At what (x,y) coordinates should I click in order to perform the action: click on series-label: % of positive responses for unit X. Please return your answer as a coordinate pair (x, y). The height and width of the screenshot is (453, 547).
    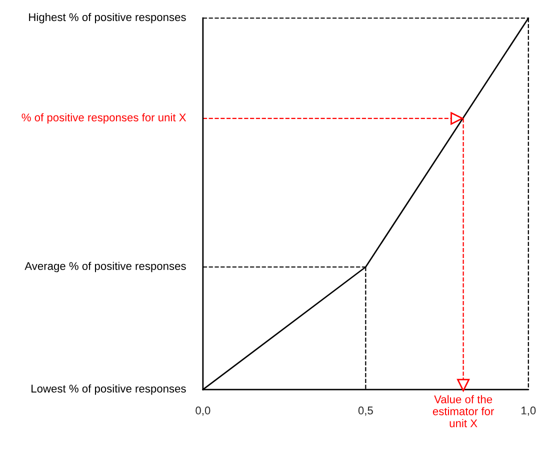
    Looking at the image, I should click on (104, 118).